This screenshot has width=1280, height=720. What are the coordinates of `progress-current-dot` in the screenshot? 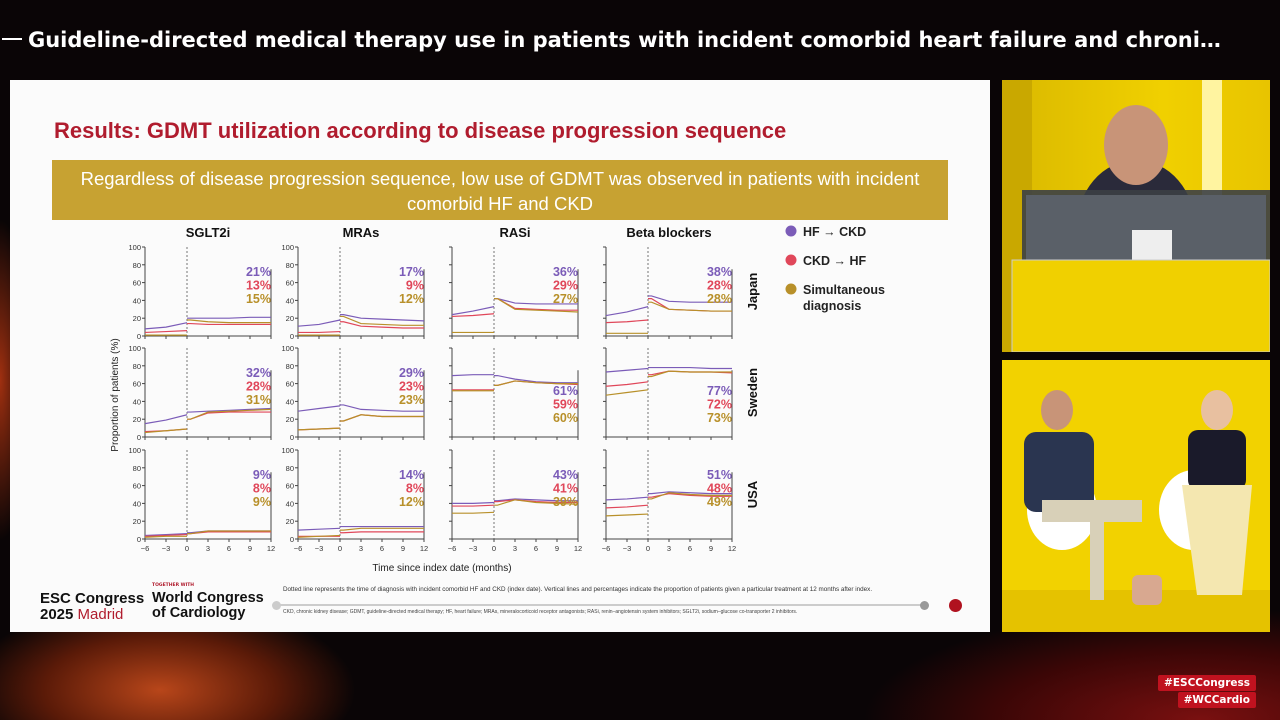 It's located at (924, 605).